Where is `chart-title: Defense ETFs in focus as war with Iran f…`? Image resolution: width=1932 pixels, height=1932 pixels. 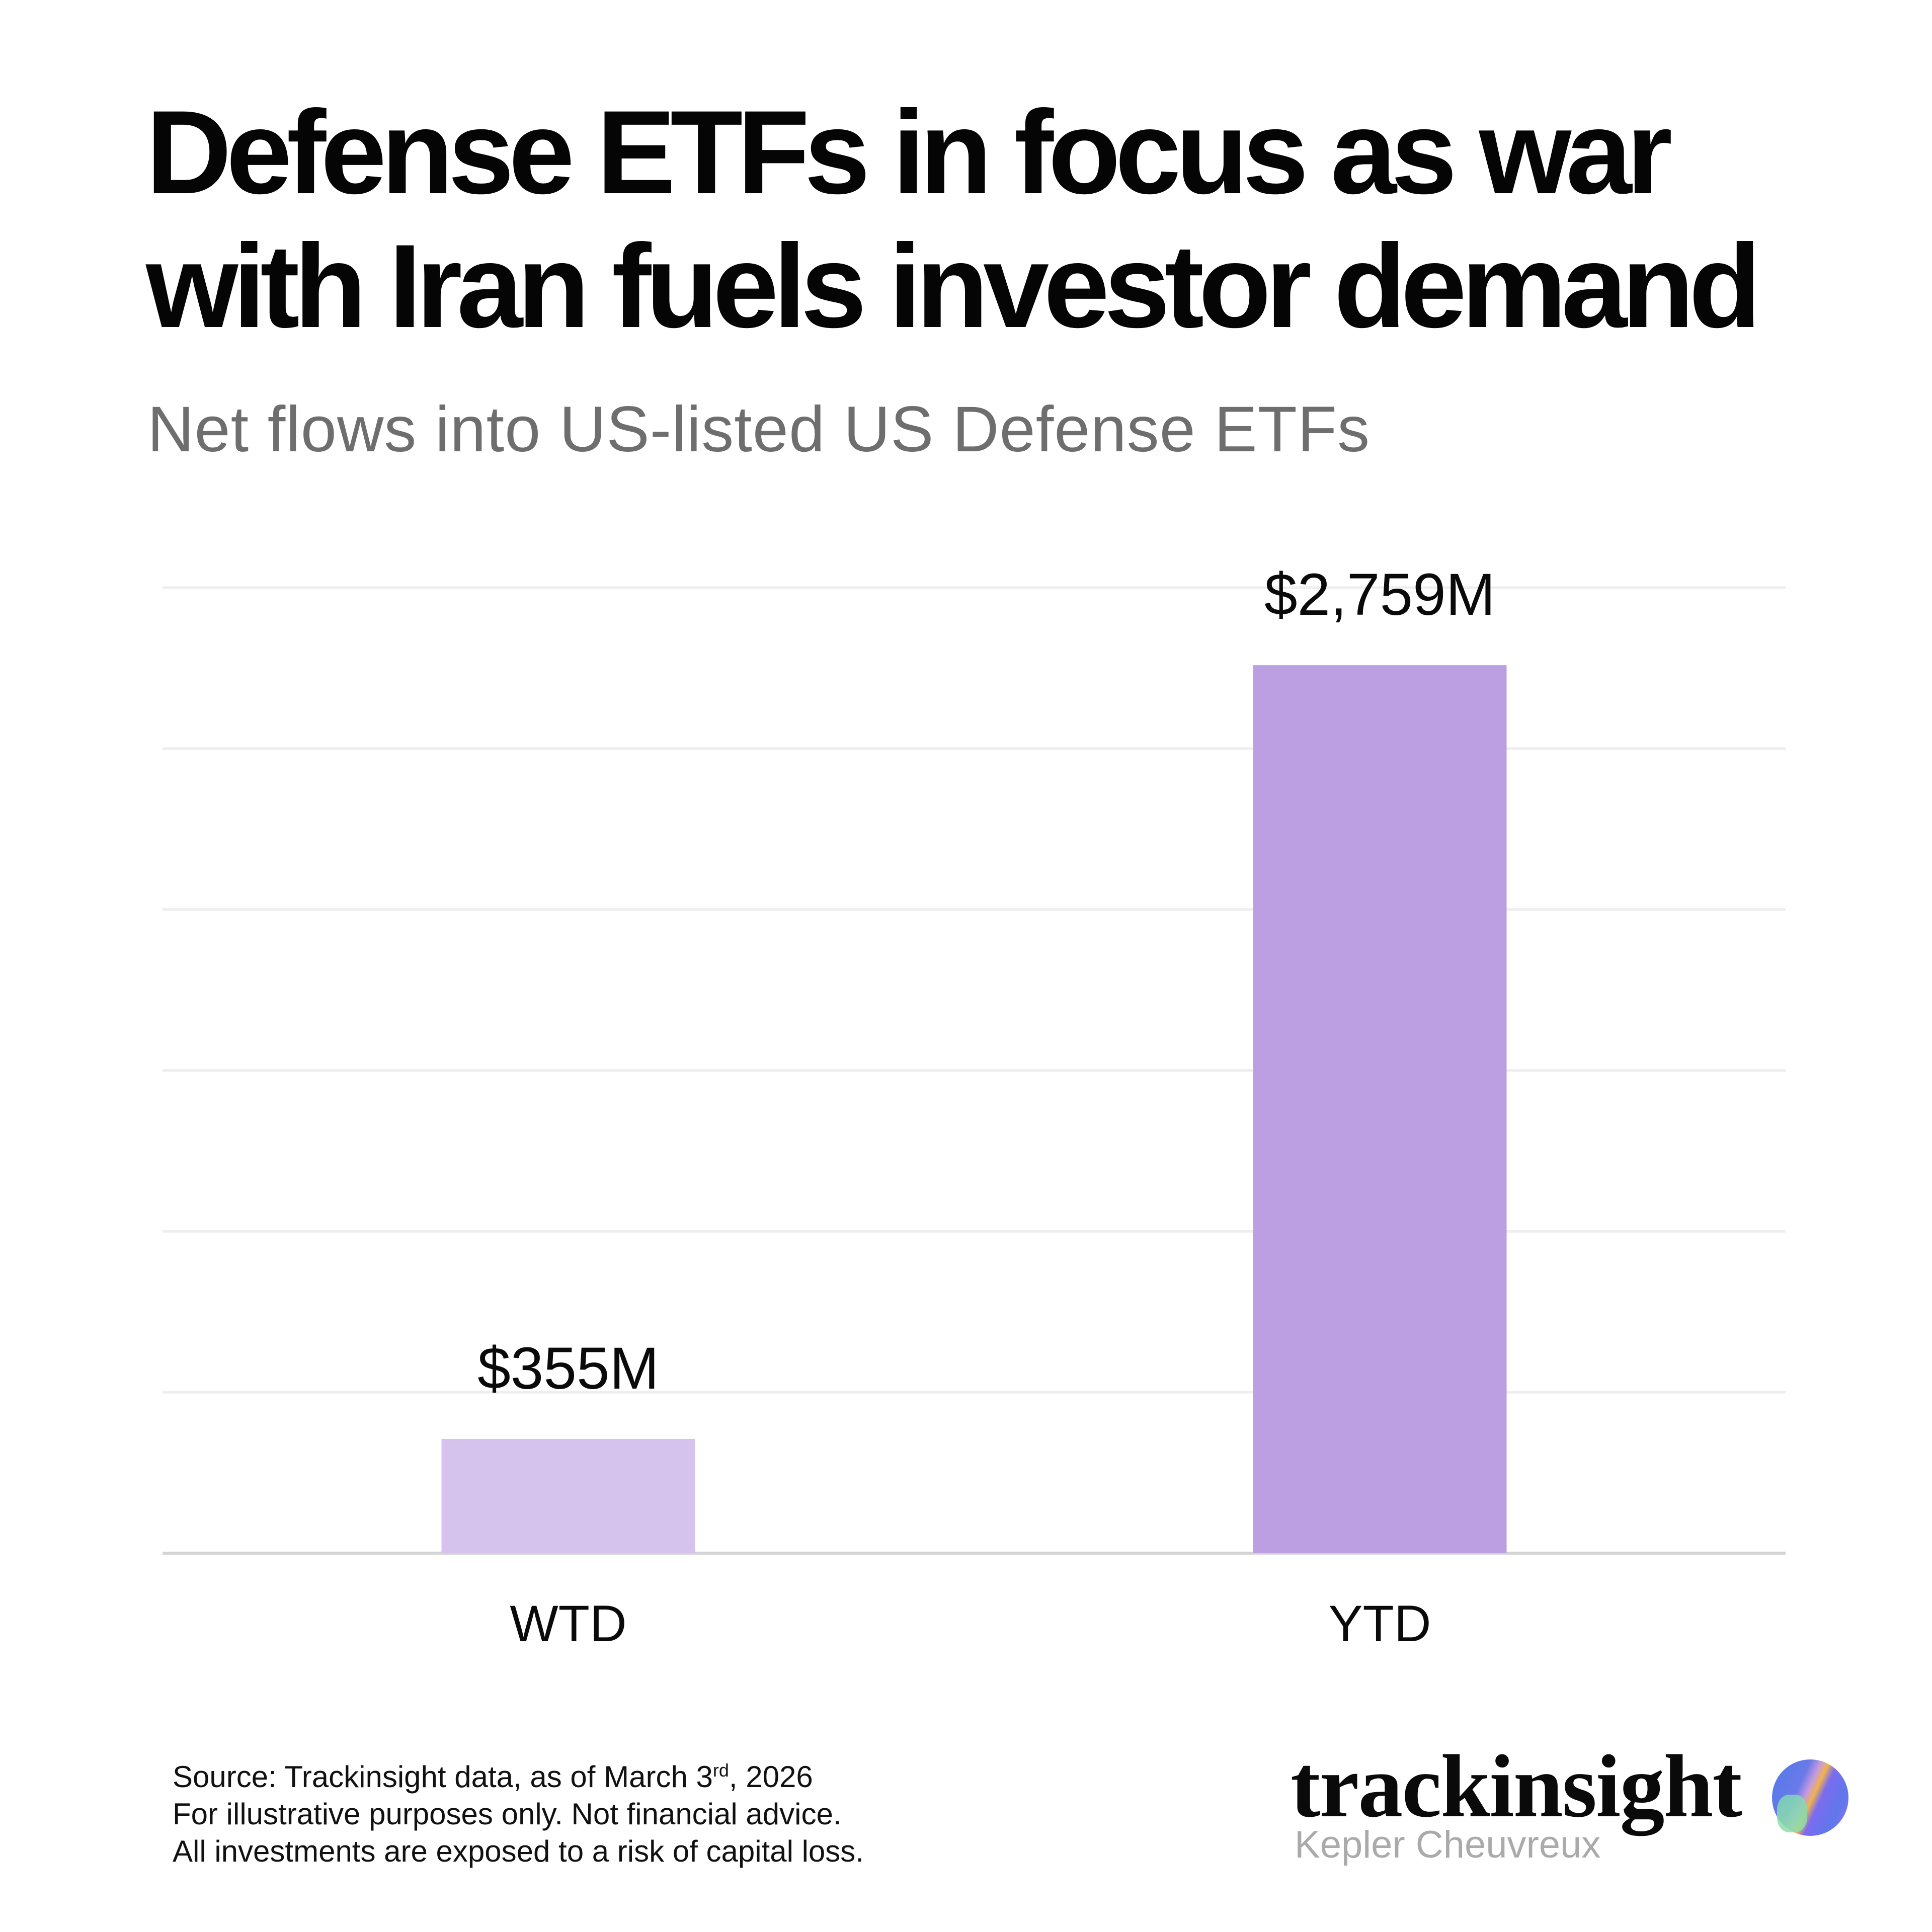
chart-title: Defense ETFs in focus as war with Iran f… is located at coordinates (953, 220).